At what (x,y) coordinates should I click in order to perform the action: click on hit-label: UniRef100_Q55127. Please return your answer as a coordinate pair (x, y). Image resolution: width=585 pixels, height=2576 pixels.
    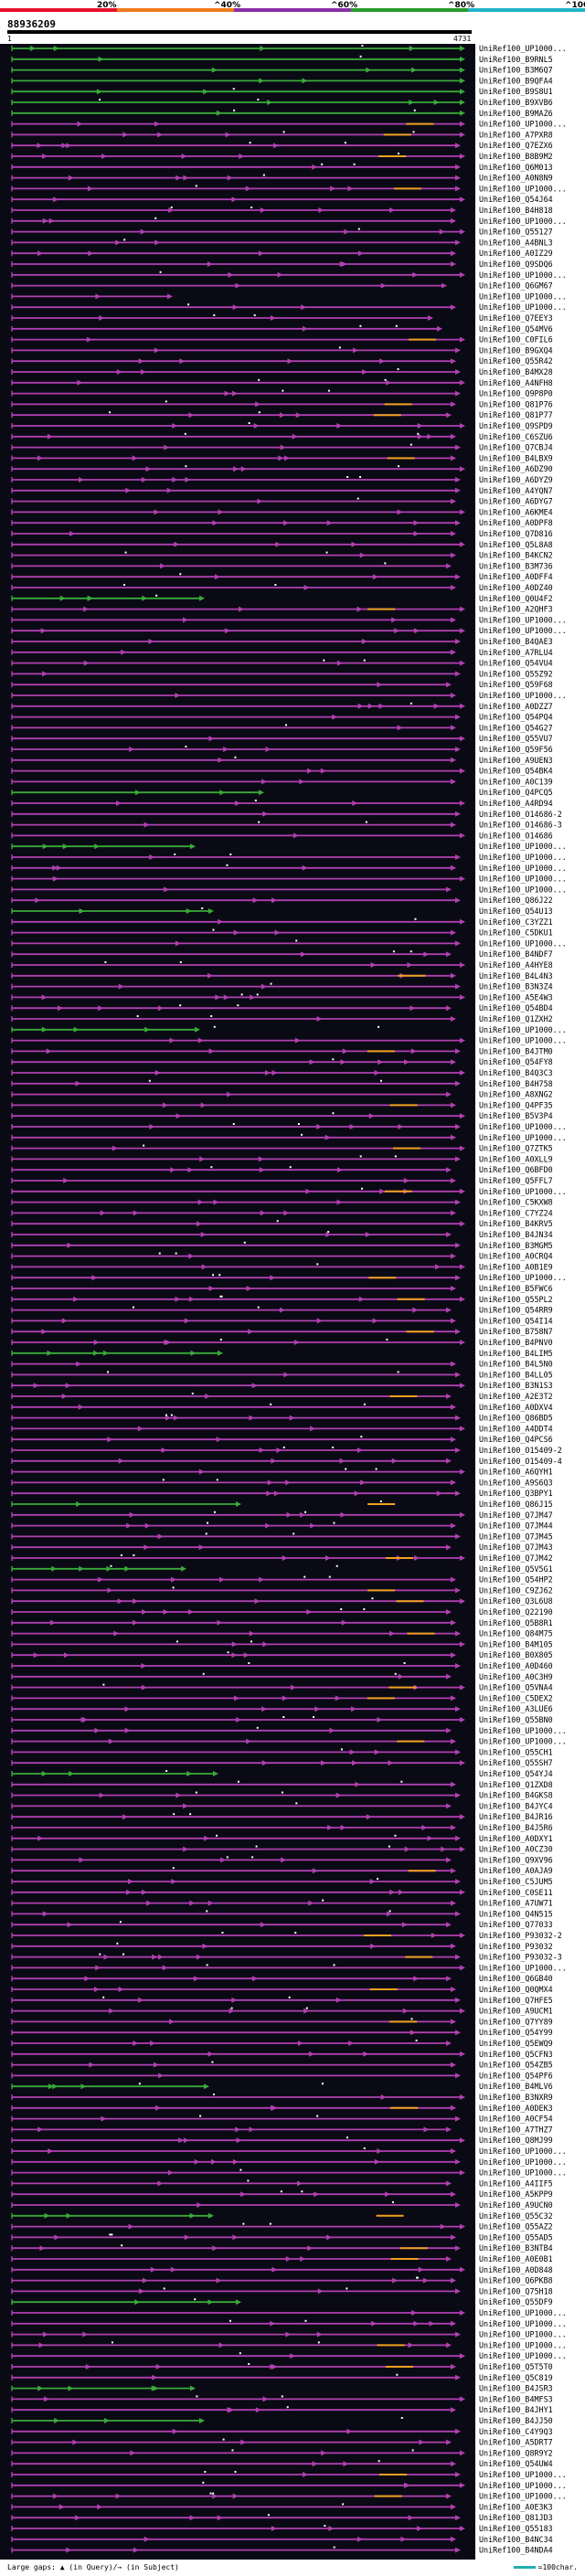
    Looking at the image, I should click on (516, 232).